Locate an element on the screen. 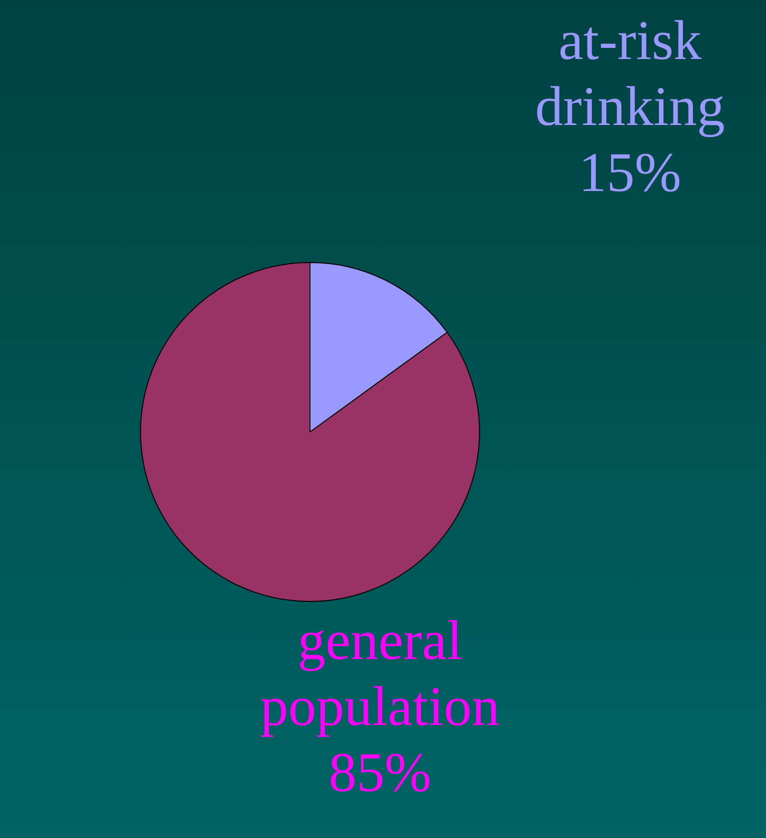 This screenshot has width=766, height=838. data-label: 85% is located at coordinates (380, 773).